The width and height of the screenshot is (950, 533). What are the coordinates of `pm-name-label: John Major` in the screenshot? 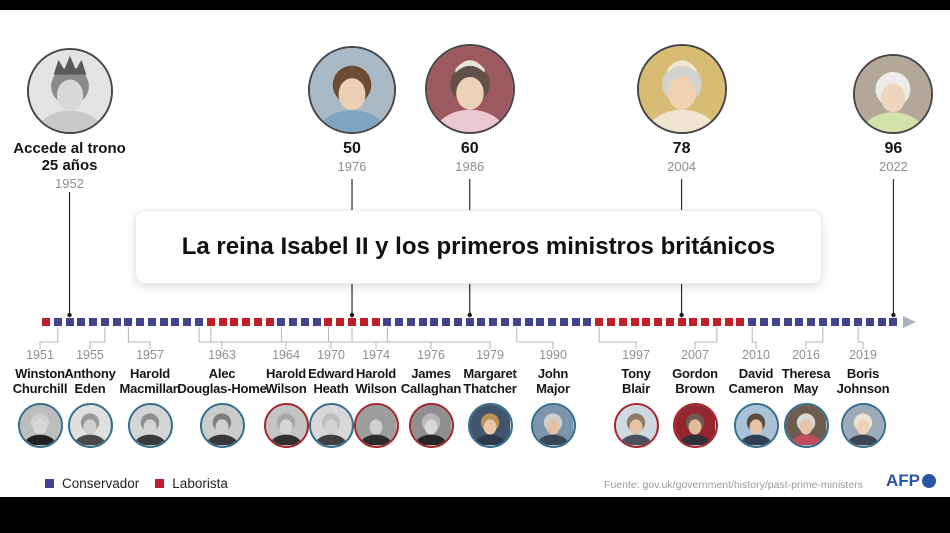 It's located at (553, 381).